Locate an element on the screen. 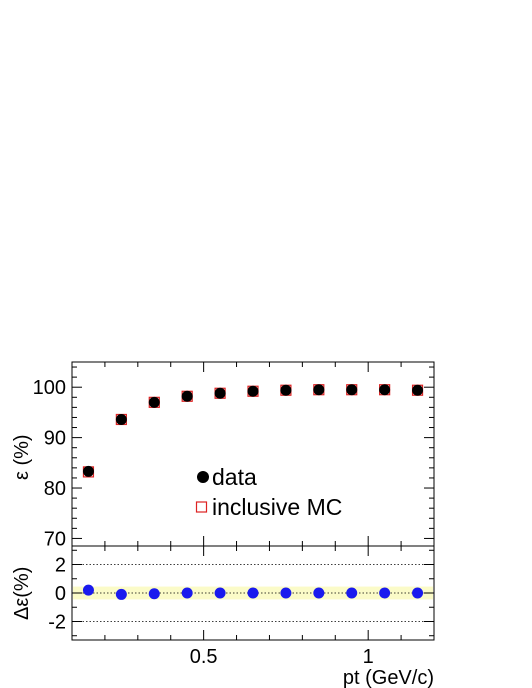 Image resolution: width=532 pixels, height=688 pixels. efficiency-y-axis-title: ε (%) is located at coordinates (22, 457).